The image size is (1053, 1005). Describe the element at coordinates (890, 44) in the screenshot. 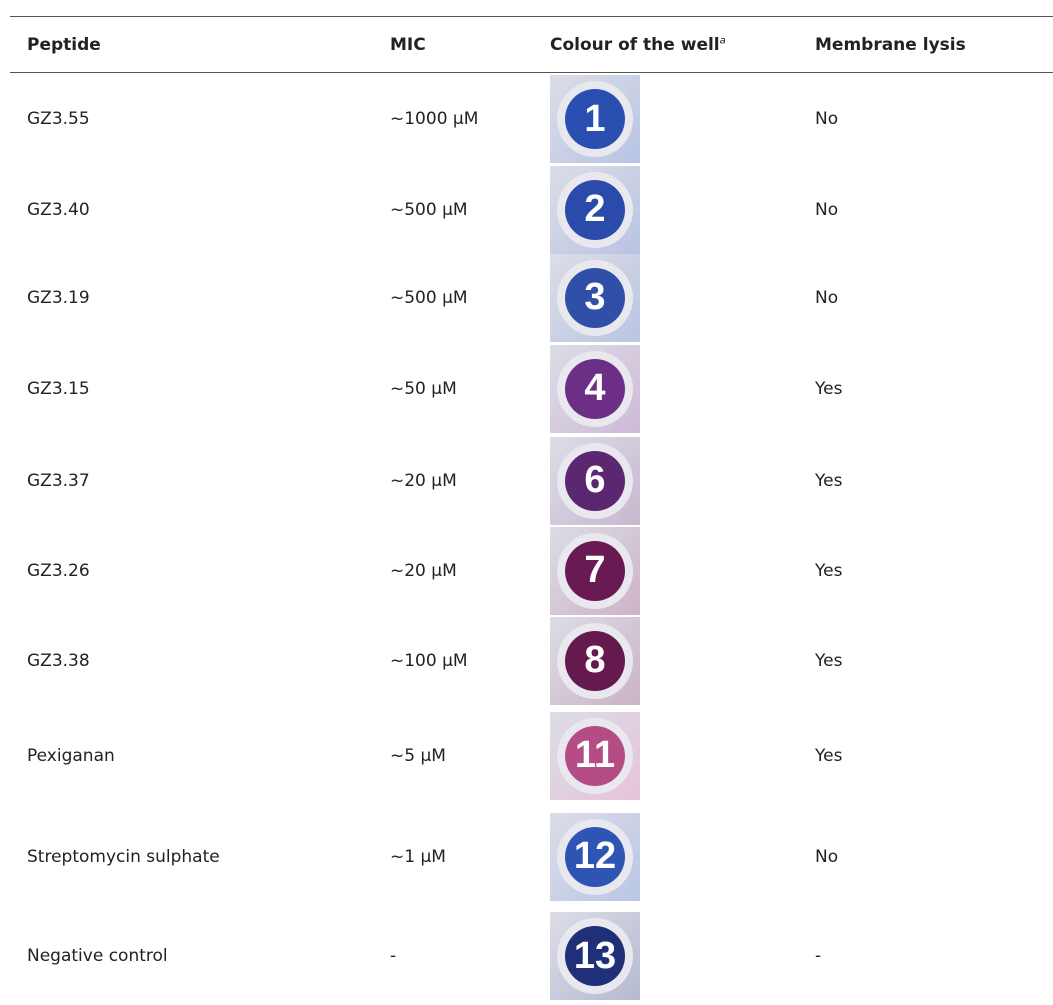

I see `header-text: Membrane lysis` at that location.